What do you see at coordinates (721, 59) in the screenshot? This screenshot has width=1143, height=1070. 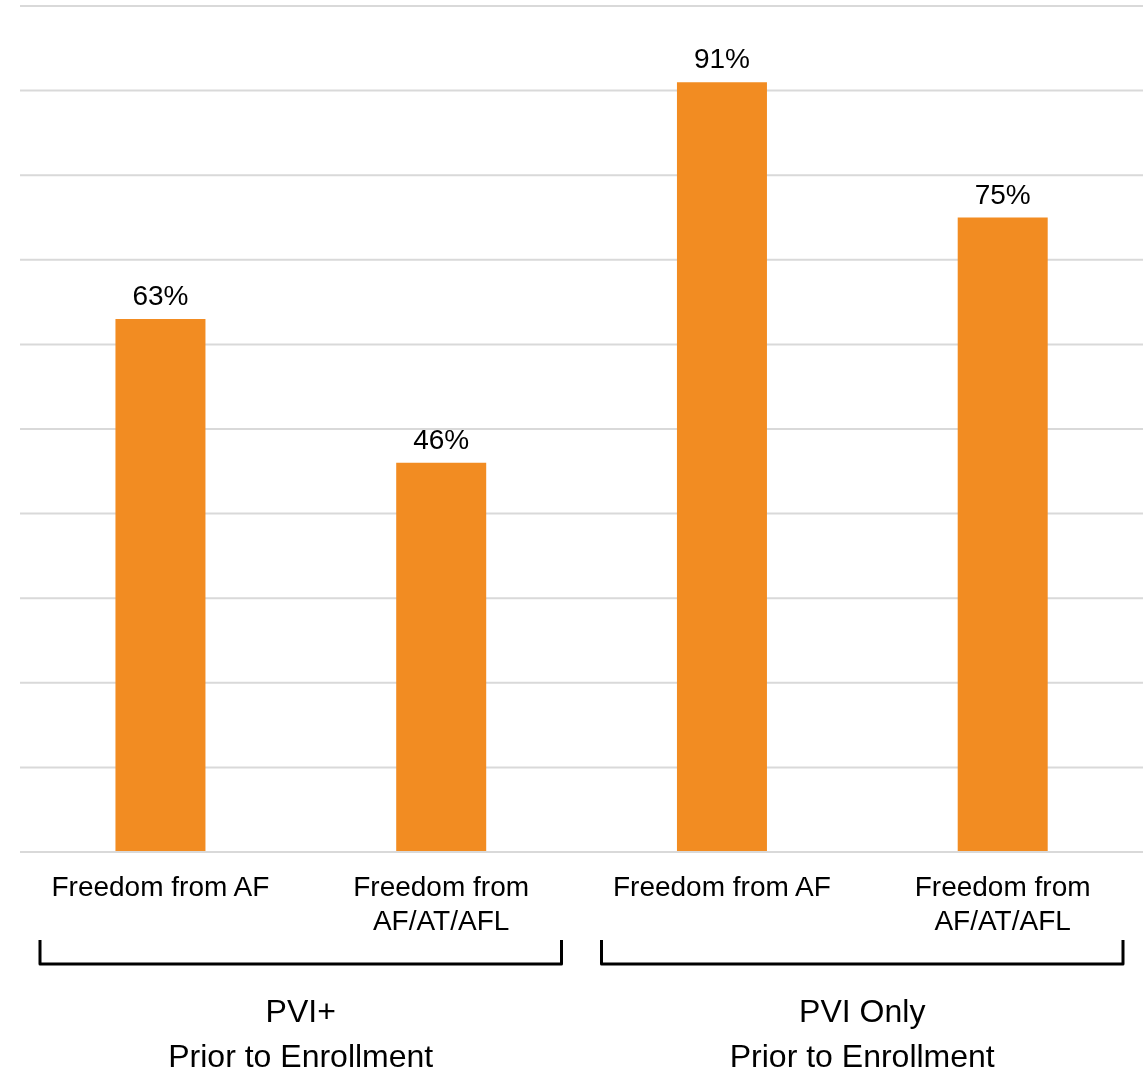 I see `data-label: 91%` at bounding box center [721, 59].